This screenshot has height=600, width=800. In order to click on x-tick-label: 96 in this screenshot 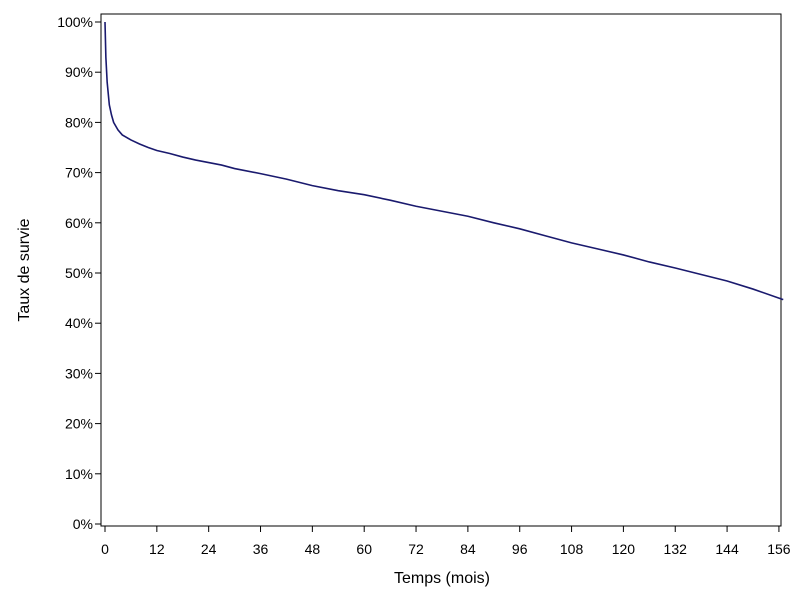, I will do `click(520, 549)`.